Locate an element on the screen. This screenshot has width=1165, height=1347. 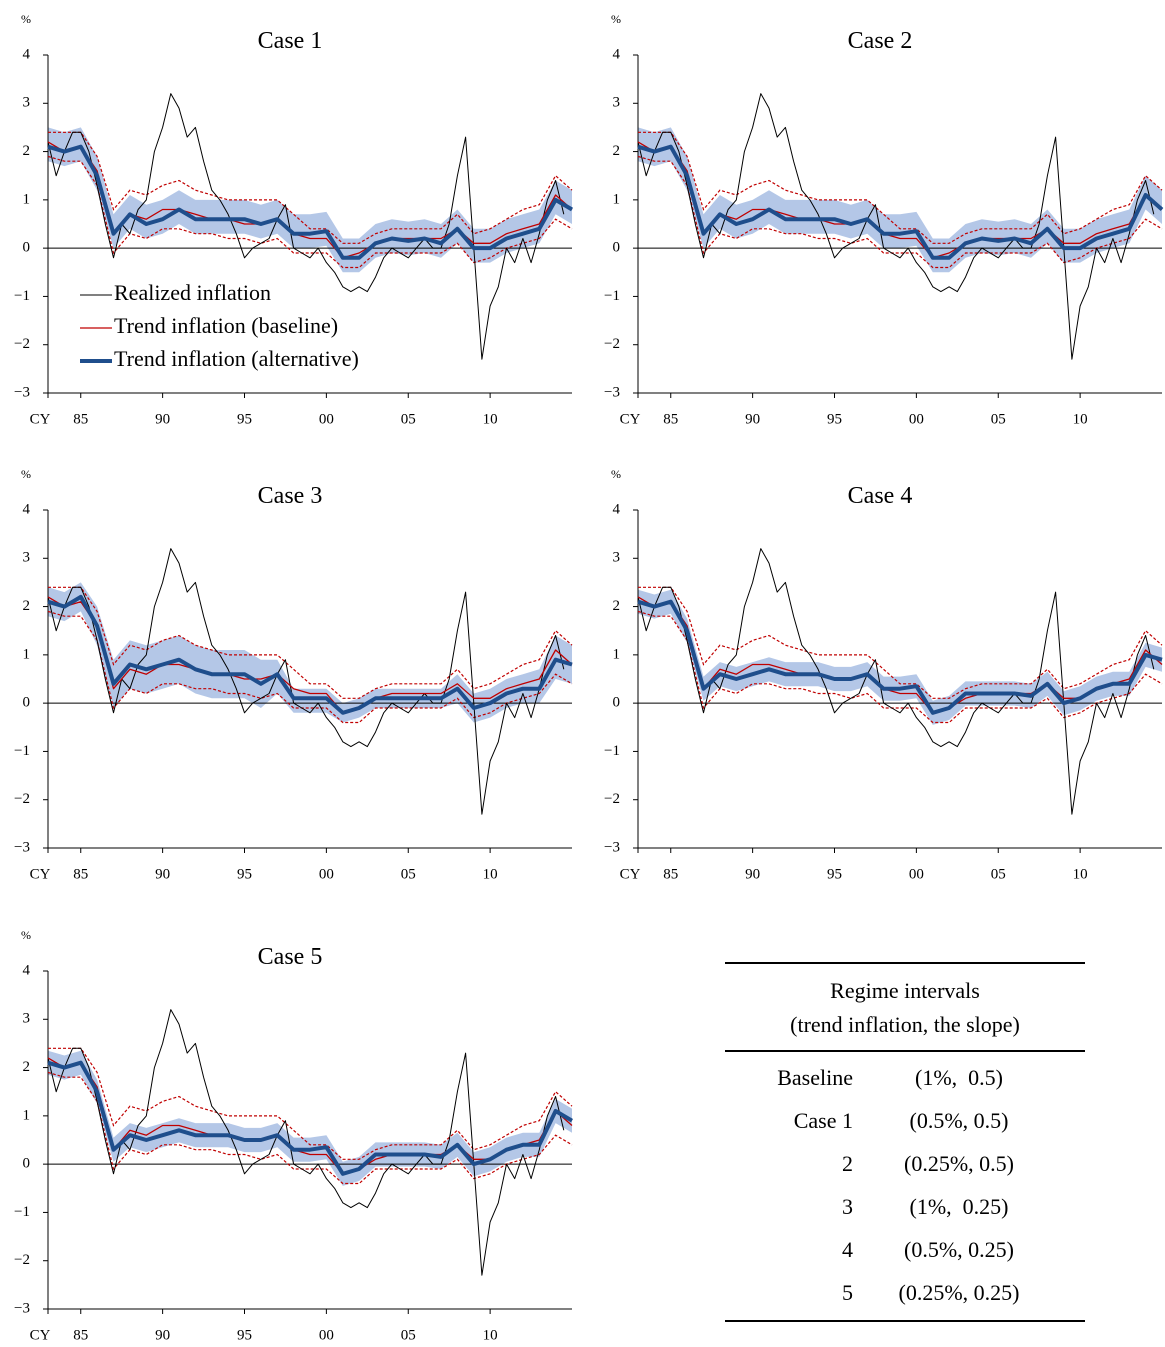
table-cell: 4 is located at coordinates (847, 1249).